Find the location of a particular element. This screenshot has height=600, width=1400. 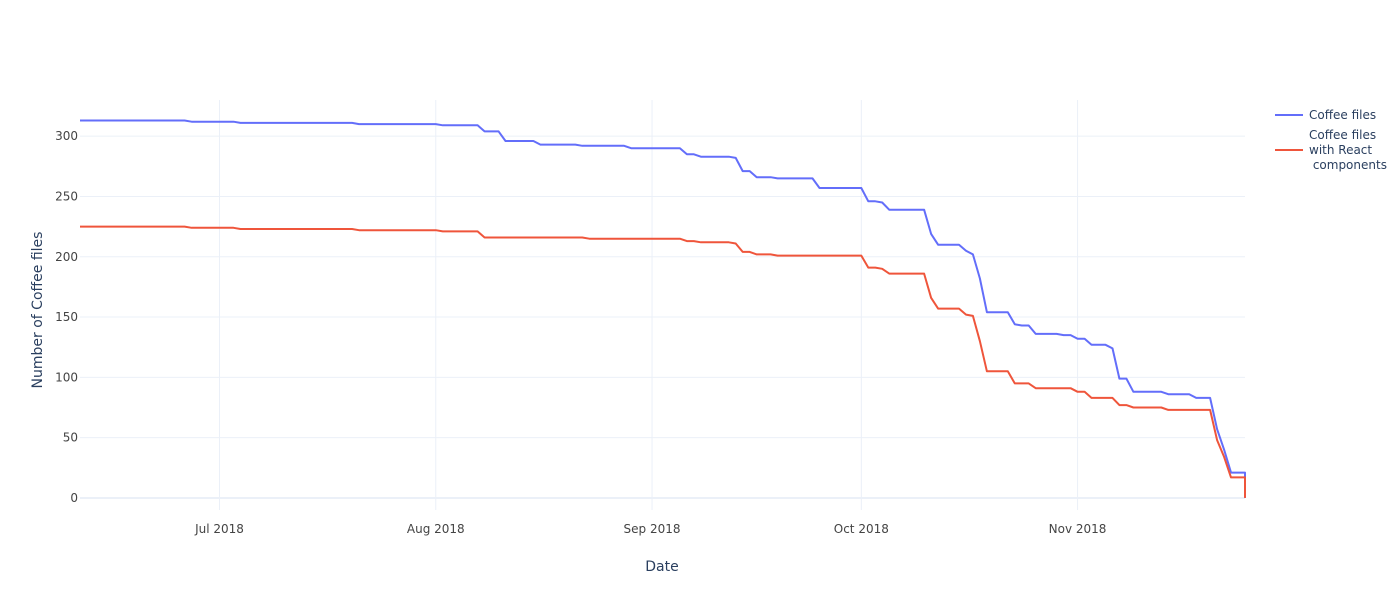

legend-label: Coffee files with React components is located at coordinates (1348, 150).